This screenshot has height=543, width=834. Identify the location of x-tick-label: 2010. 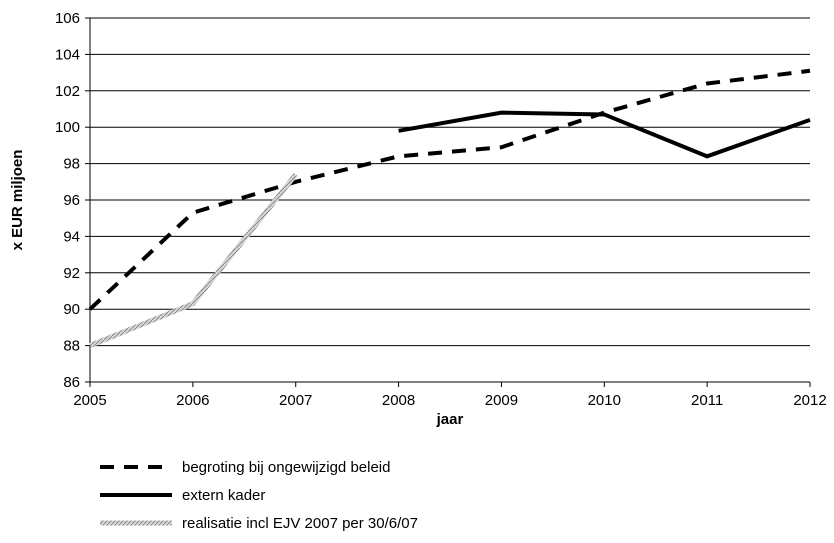
(604, 400).